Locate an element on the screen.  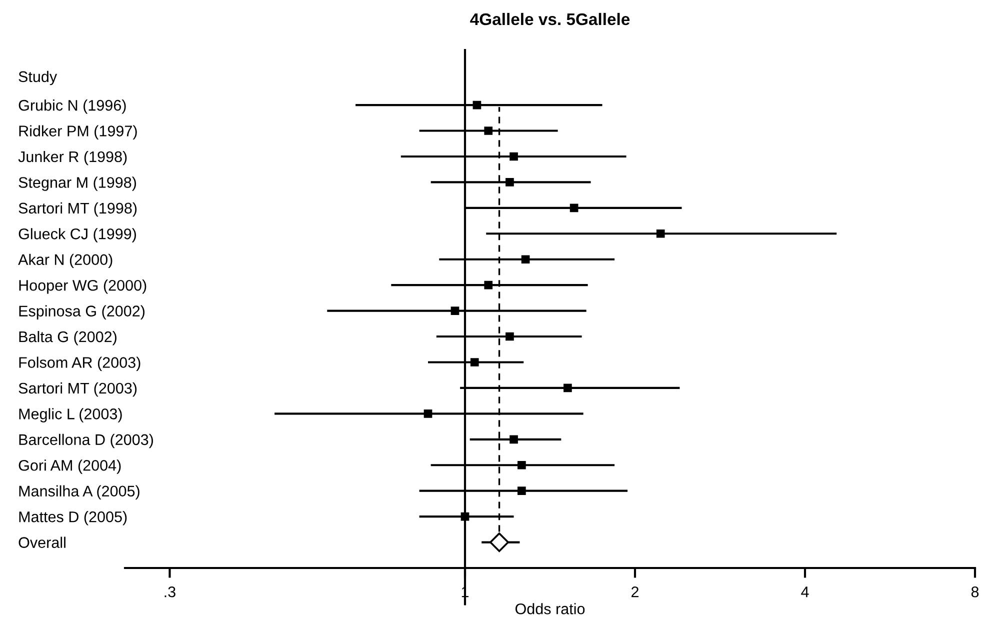
y-tick-label: Barcellona D (2003) is located at coordinates (86, 441).